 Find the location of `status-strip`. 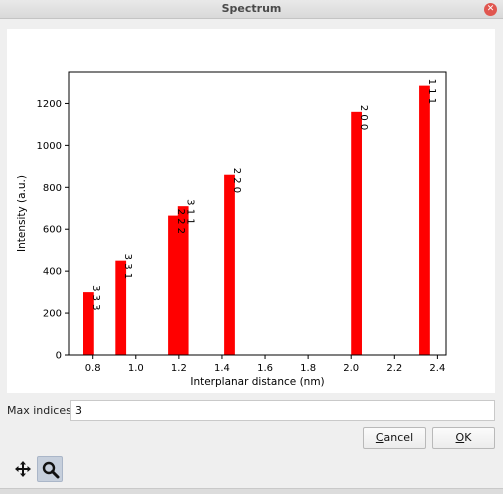

status-strip is located at coordinates (251, 491).